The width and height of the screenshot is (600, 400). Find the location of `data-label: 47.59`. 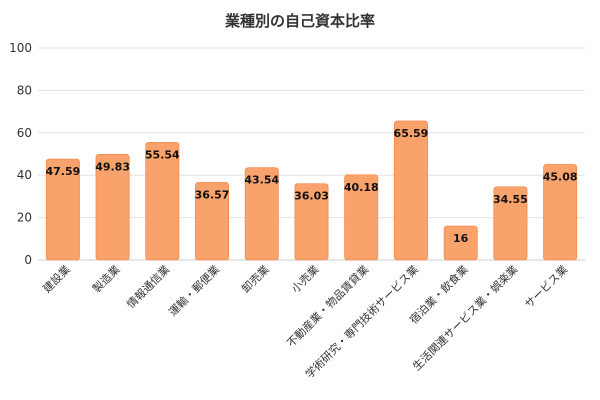

data-label: 47.59 is located at coordinates (62, 171).